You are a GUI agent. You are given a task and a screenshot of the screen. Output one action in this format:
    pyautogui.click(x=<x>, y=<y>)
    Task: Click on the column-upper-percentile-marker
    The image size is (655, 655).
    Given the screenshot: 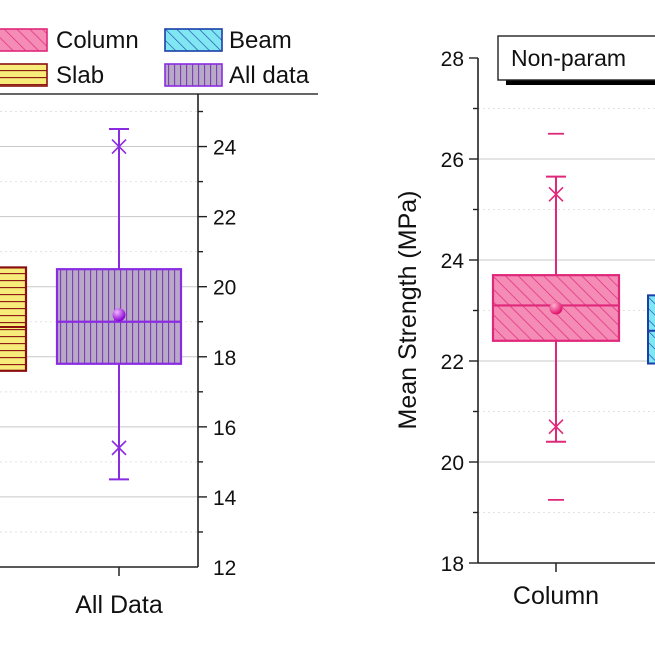 What is the action you would take?
    pyautogui.click(x=556, y=194)
    